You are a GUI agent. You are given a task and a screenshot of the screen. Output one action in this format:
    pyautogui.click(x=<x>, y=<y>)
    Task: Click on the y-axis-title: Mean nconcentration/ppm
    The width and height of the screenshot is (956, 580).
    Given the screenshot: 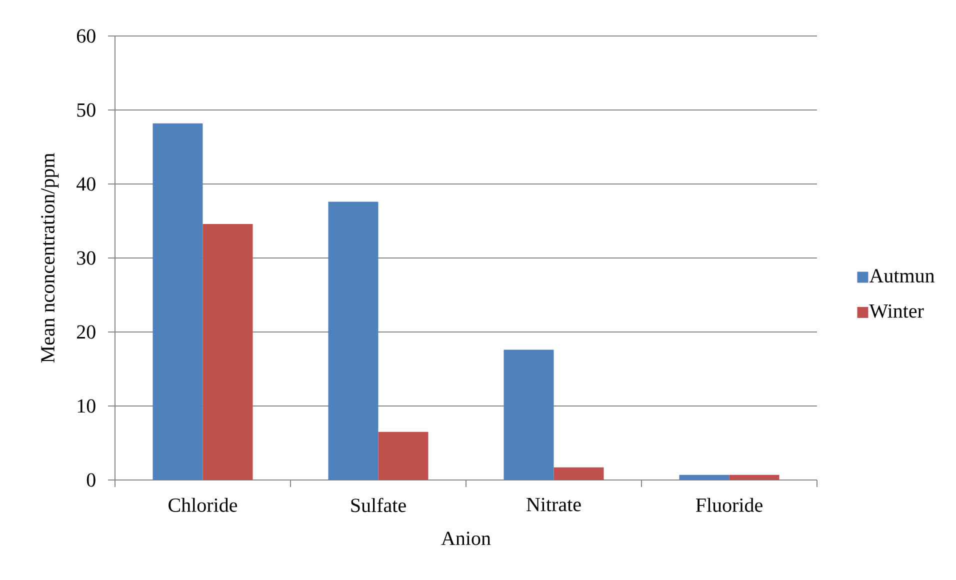 What is the action you would take?
    pyautogui.click(x=50, y=258)
    